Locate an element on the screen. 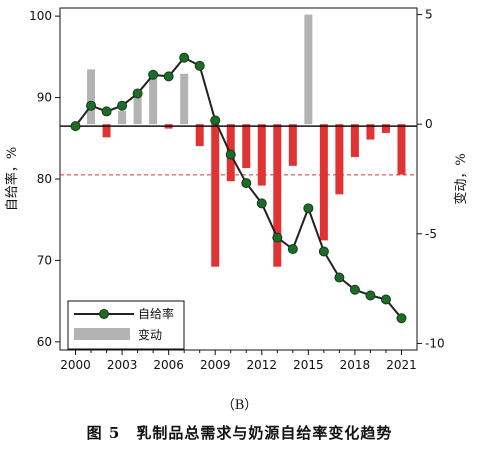 Image resolution: width=479 pixels, height=450 pixels. x-tick-label: 2021 is located at coordinates (401, 365).